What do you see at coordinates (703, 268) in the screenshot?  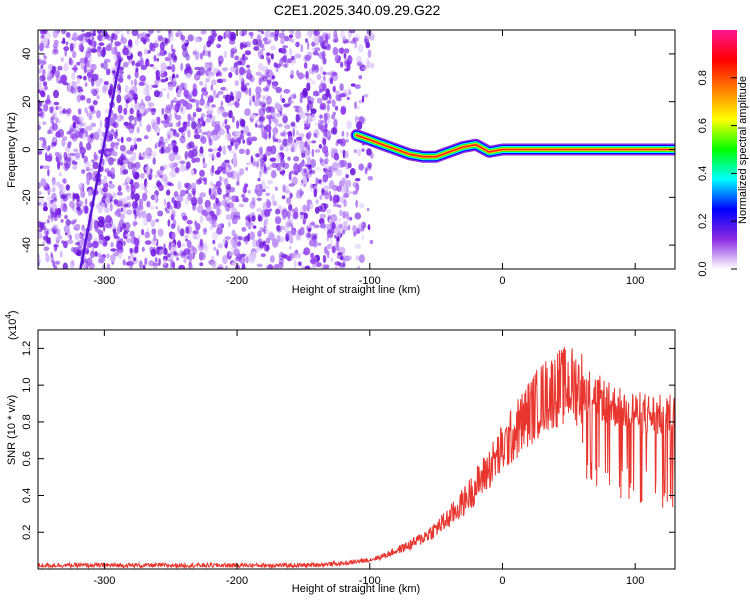 I see `colorbar-tick-label: 0.0` at bounding box center [703, 268].